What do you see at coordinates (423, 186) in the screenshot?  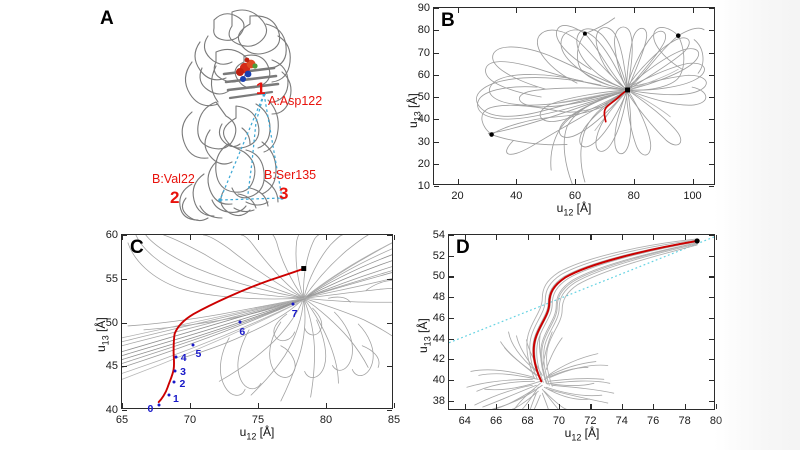 I see `tick-label-y: 10` at bounding box center [423, 186].